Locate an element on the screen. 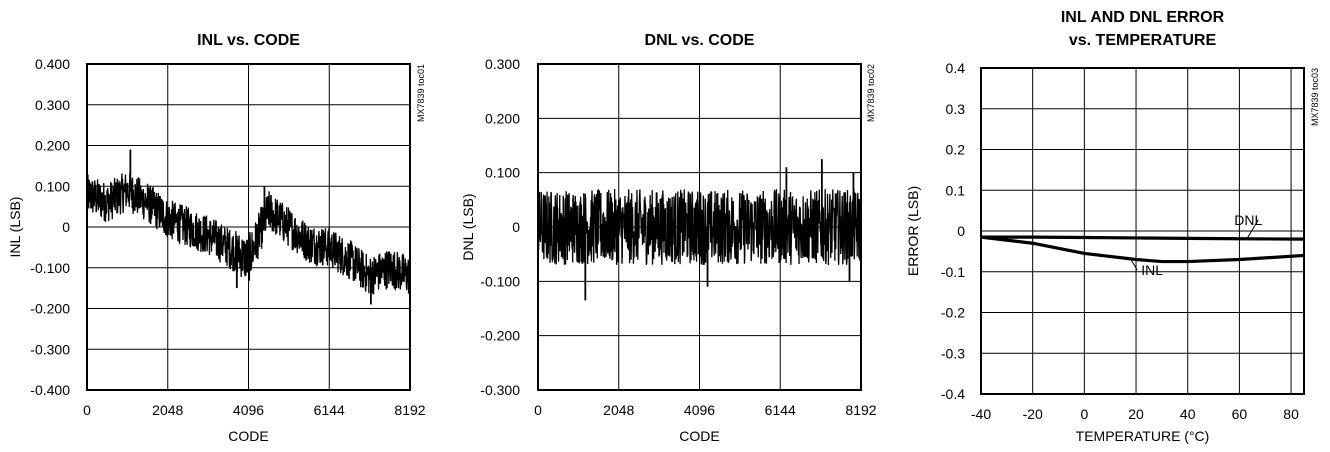 The image size is (1330, 452). chart-title: DNL vs. CODE is located at coordinates (700, 40).